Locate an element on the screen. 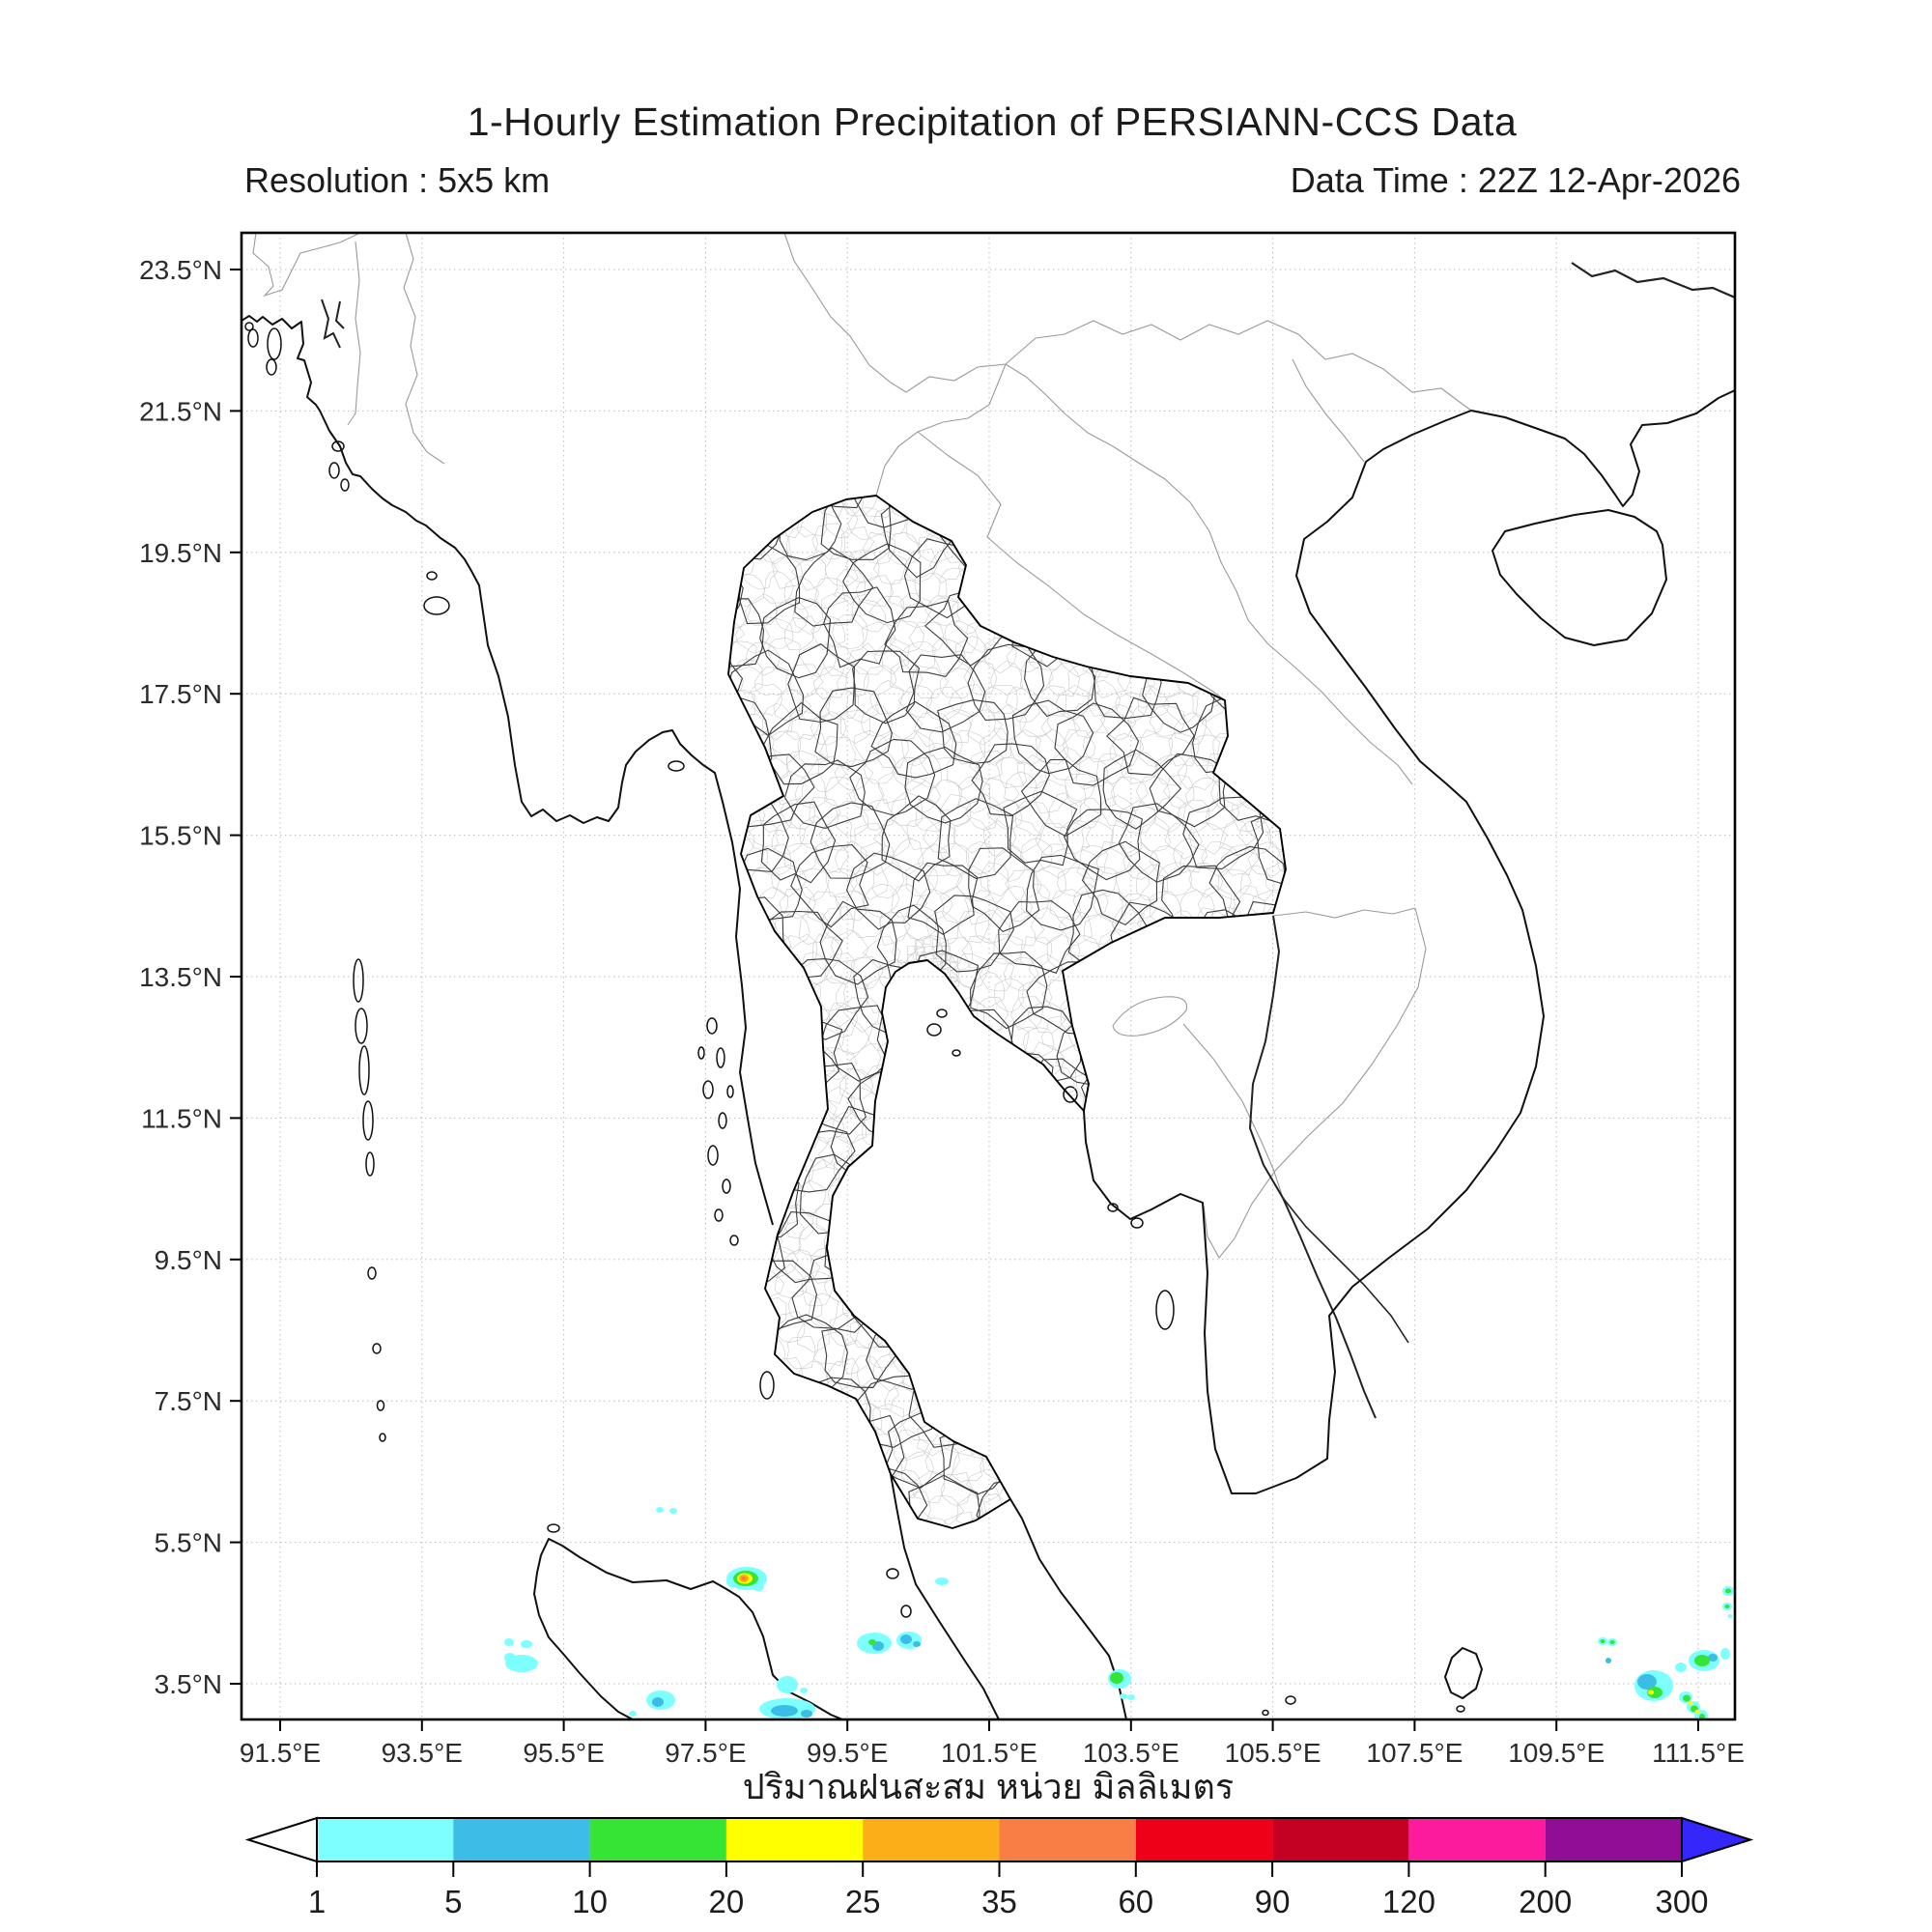  x-tick-label: 95.5°E is located at coordinates (563, 1753).